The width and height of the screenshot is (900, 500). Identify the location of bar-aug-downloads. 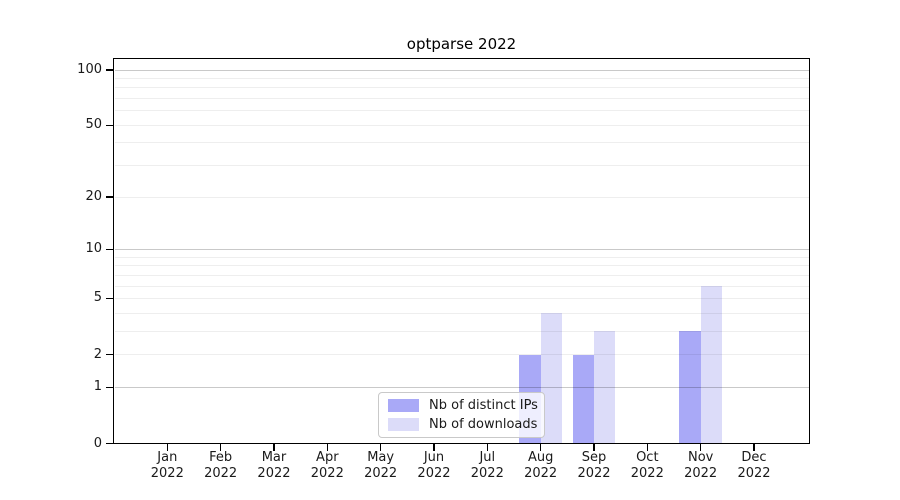
(551, 378).